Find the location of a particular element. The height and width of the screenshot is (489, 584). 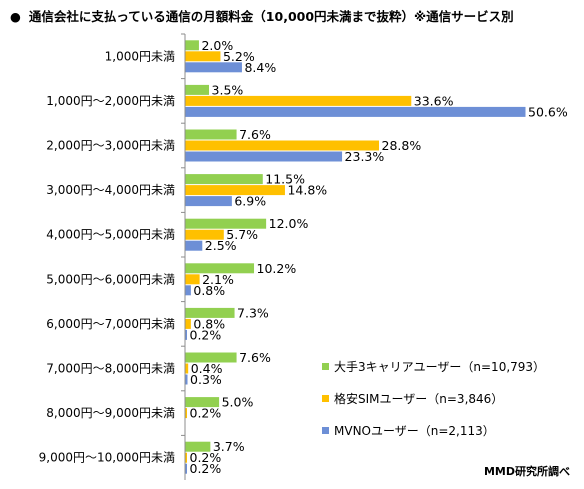

data-label: 3.7% is located at coordinates (229, 446).